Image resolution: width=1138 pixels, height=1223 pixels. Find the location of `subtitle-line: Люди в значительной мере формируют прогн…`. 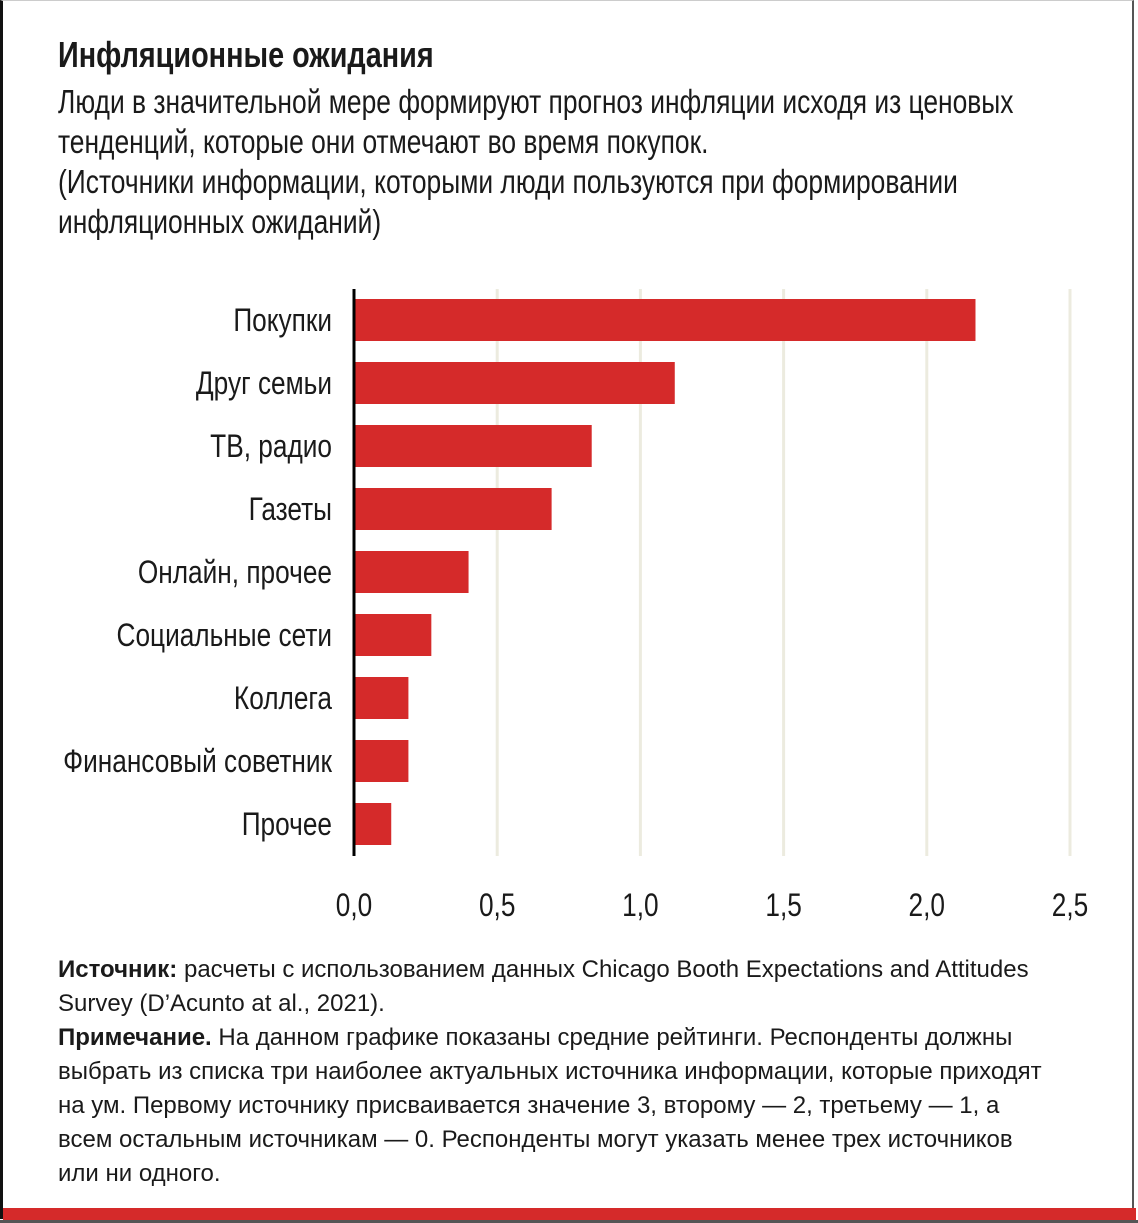

subtitle-line: Люди в значительной мере формируют прогн… is located at coordinates (536, 101).